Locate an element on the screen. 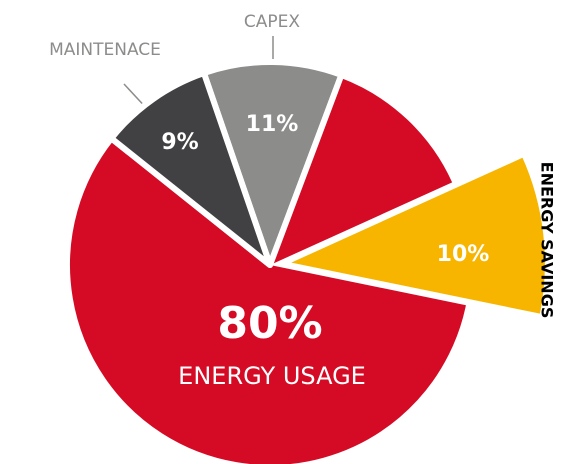 This screenshot has height=464, width=585. value-label: 80% is located at coordinates (269, 323).